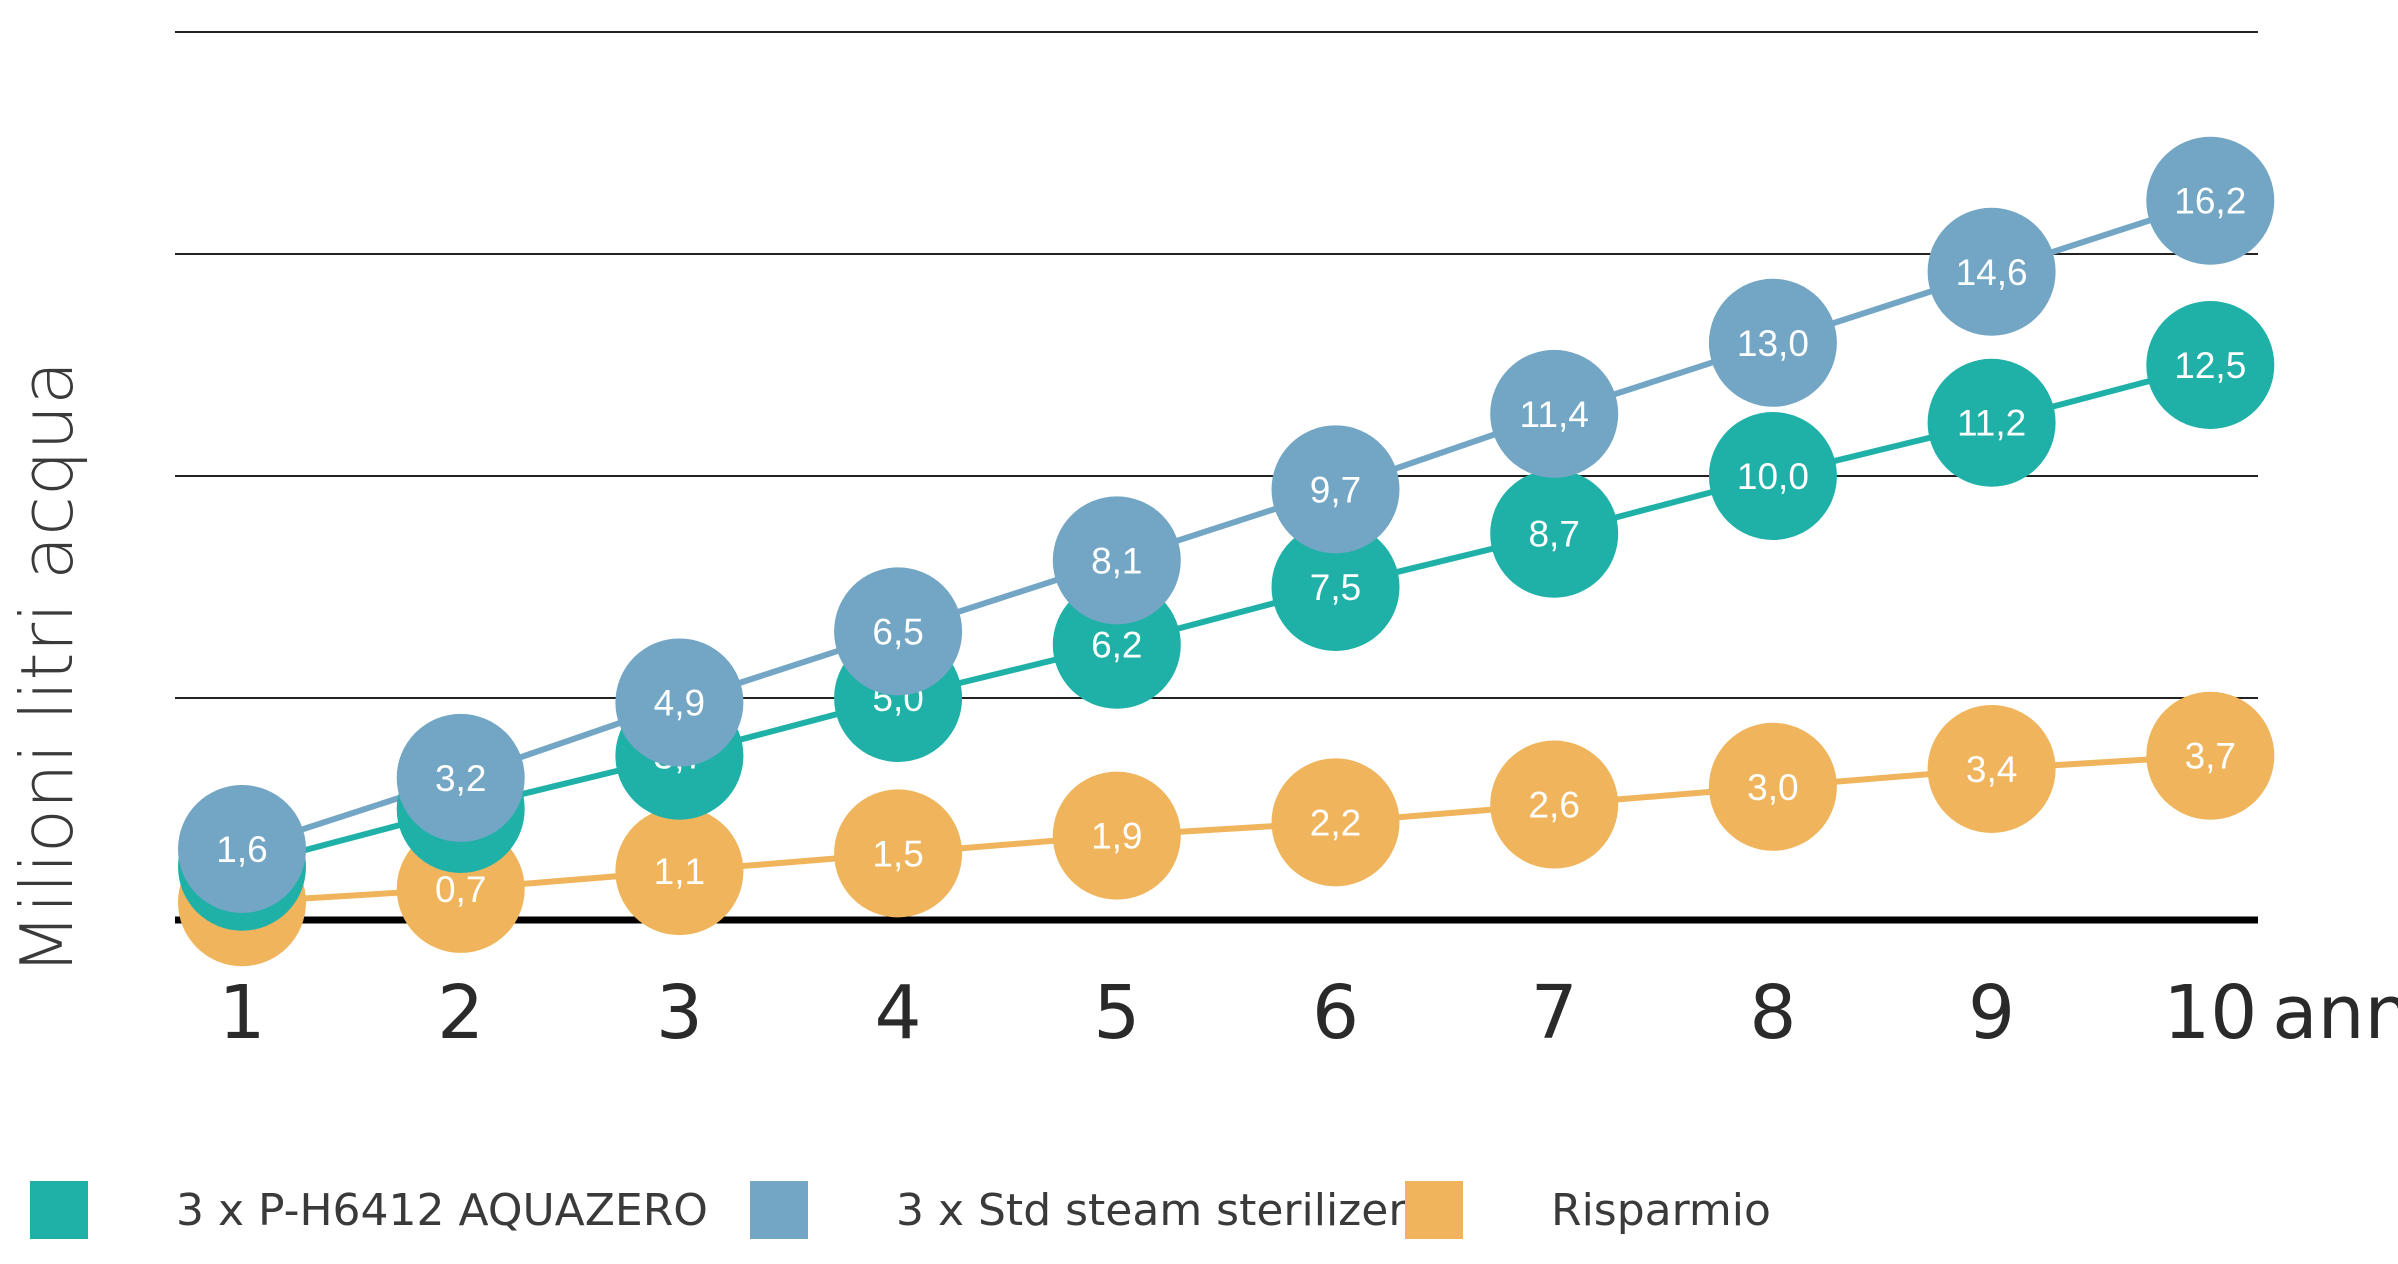 Image resolution: width=2398 pixels, height=1264 pixels. I want to click on data-label: 2,2, so click(1335, 822).